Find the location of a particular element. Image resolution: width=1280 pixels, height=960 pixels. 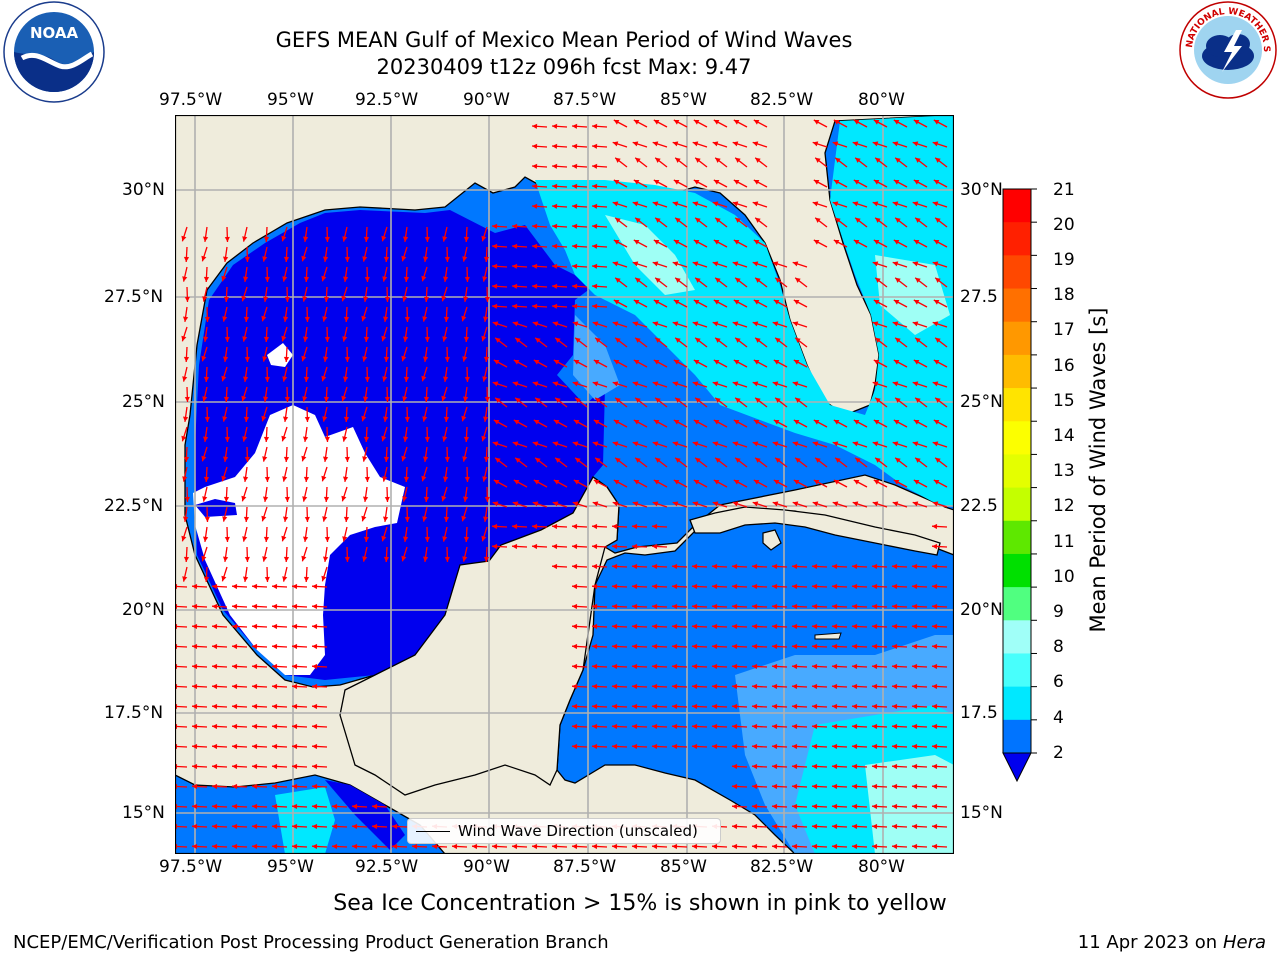

lon-tick-top: 90°W is located at coordinates (486, 100).